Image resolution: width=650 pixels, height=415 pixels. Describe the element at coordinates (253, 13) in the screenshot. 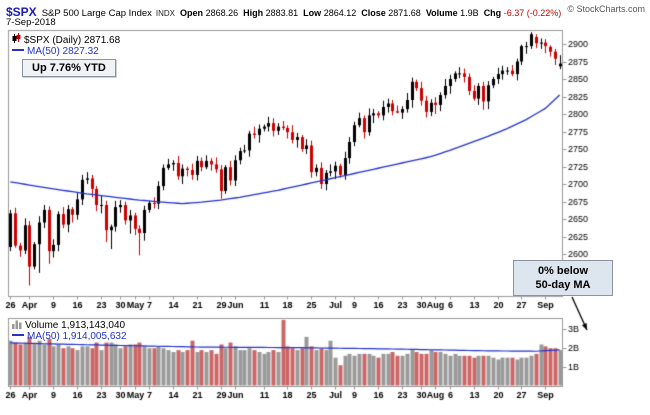

I see `high-label: High` at that location.